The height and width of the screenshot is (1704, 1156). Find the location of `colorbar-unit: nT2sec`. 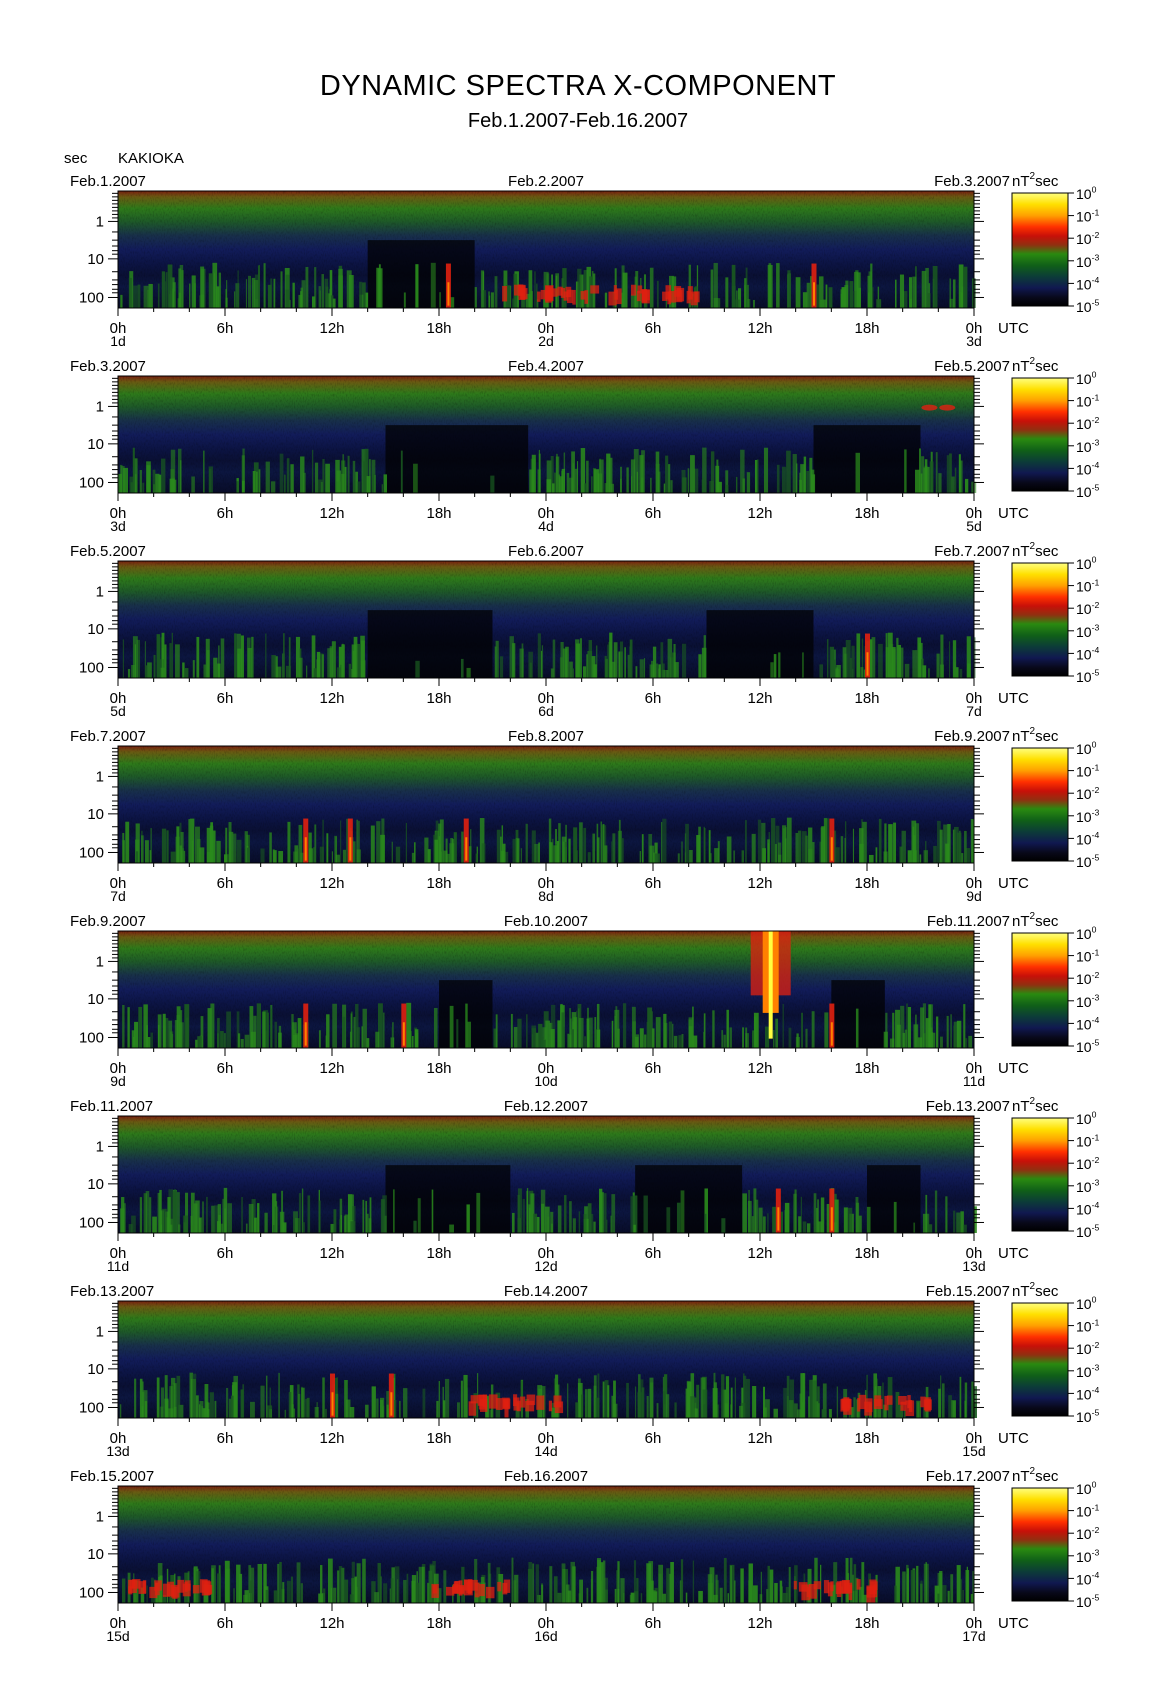

colorbar-unit: nT2sec is located at coordinates (1035, 735).